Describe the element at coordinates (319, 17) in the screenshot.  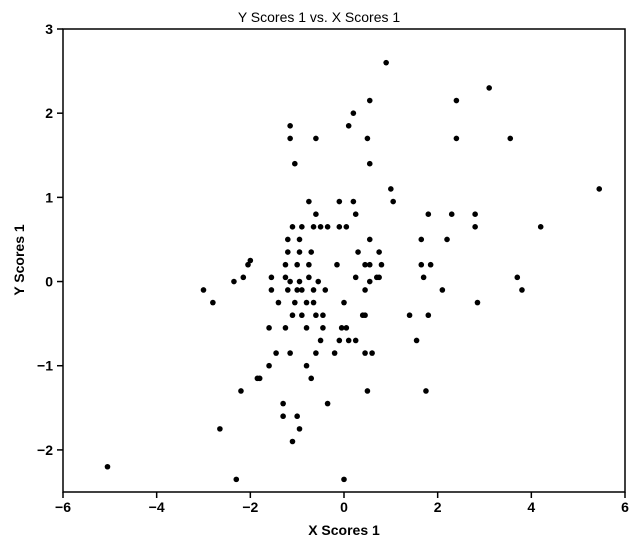
I see `chart-title: Y Scores 1 vs. X Scores 1` at that location.